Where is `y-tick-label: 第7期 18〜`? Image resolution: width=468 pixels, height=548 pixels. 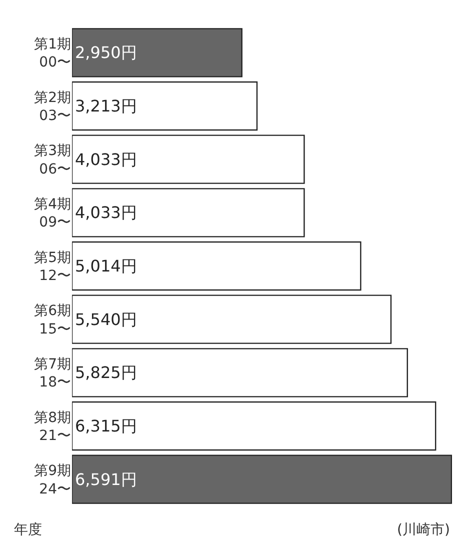
y-tick-label: 第7期 18〜 is located at coordinates (52, 373).